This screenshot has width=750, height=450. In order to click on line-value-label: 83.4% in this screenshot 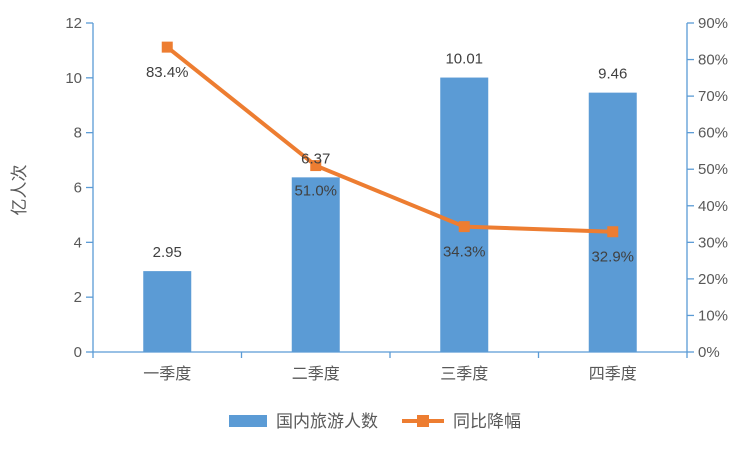, I will do `click(167, 72)`.